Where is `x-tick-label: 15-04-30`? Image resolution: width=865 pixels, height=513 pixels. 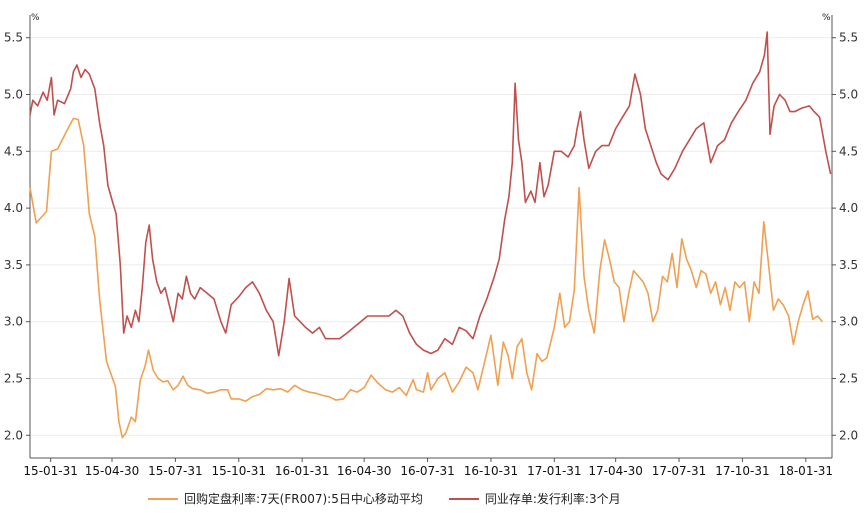
x-tick-label: 15-04-30 is located at coordinates (112, 471).